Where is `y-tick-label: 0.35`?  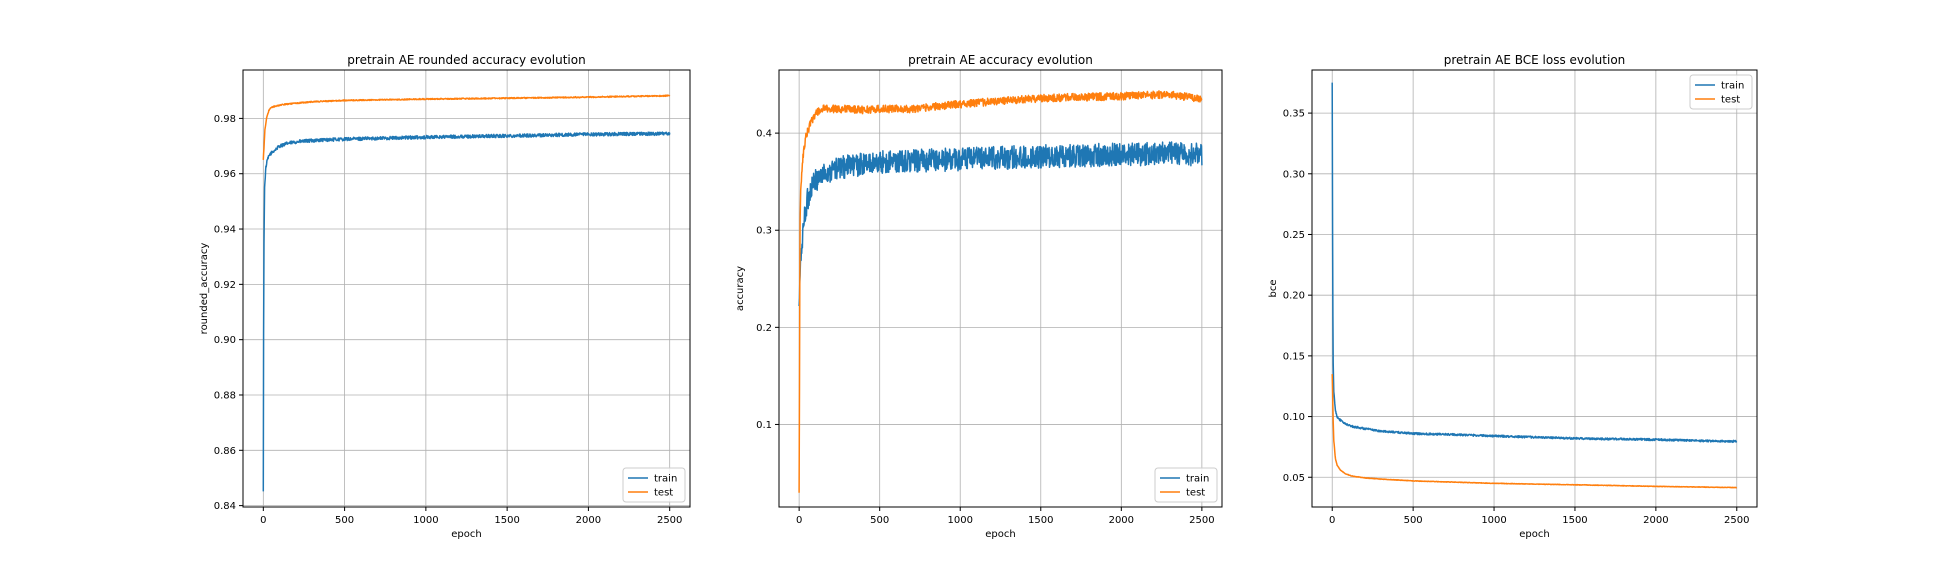 y-tick-label: 0.35 is located at coordinates (1294, 114).